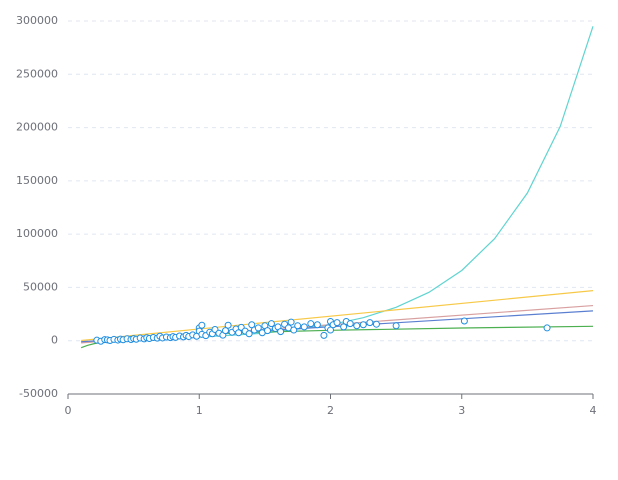 The image size is (618, 480). Describe the element at coordinates (54, 340) in the screenshot. I see `y-tick-label: 0` at that location.